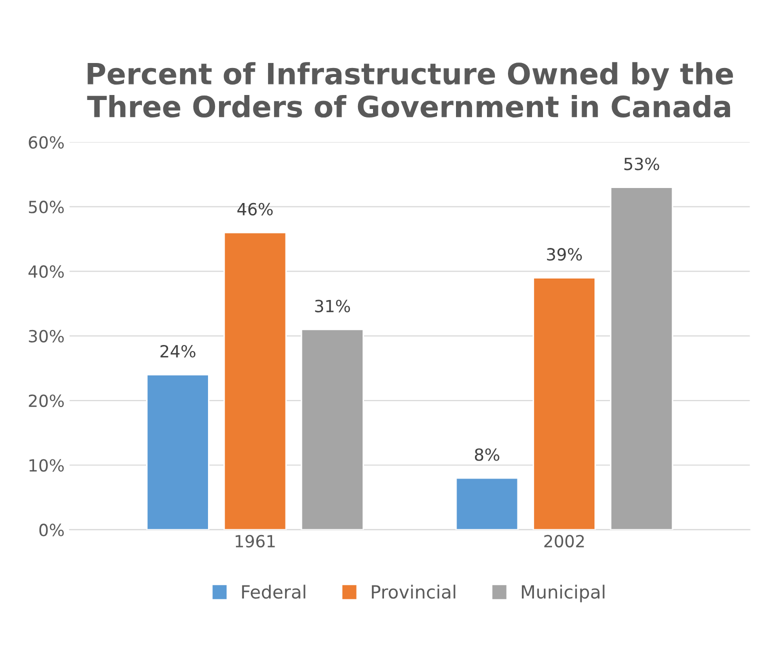  I want to click on data-label: 8%, so click(487, 454).